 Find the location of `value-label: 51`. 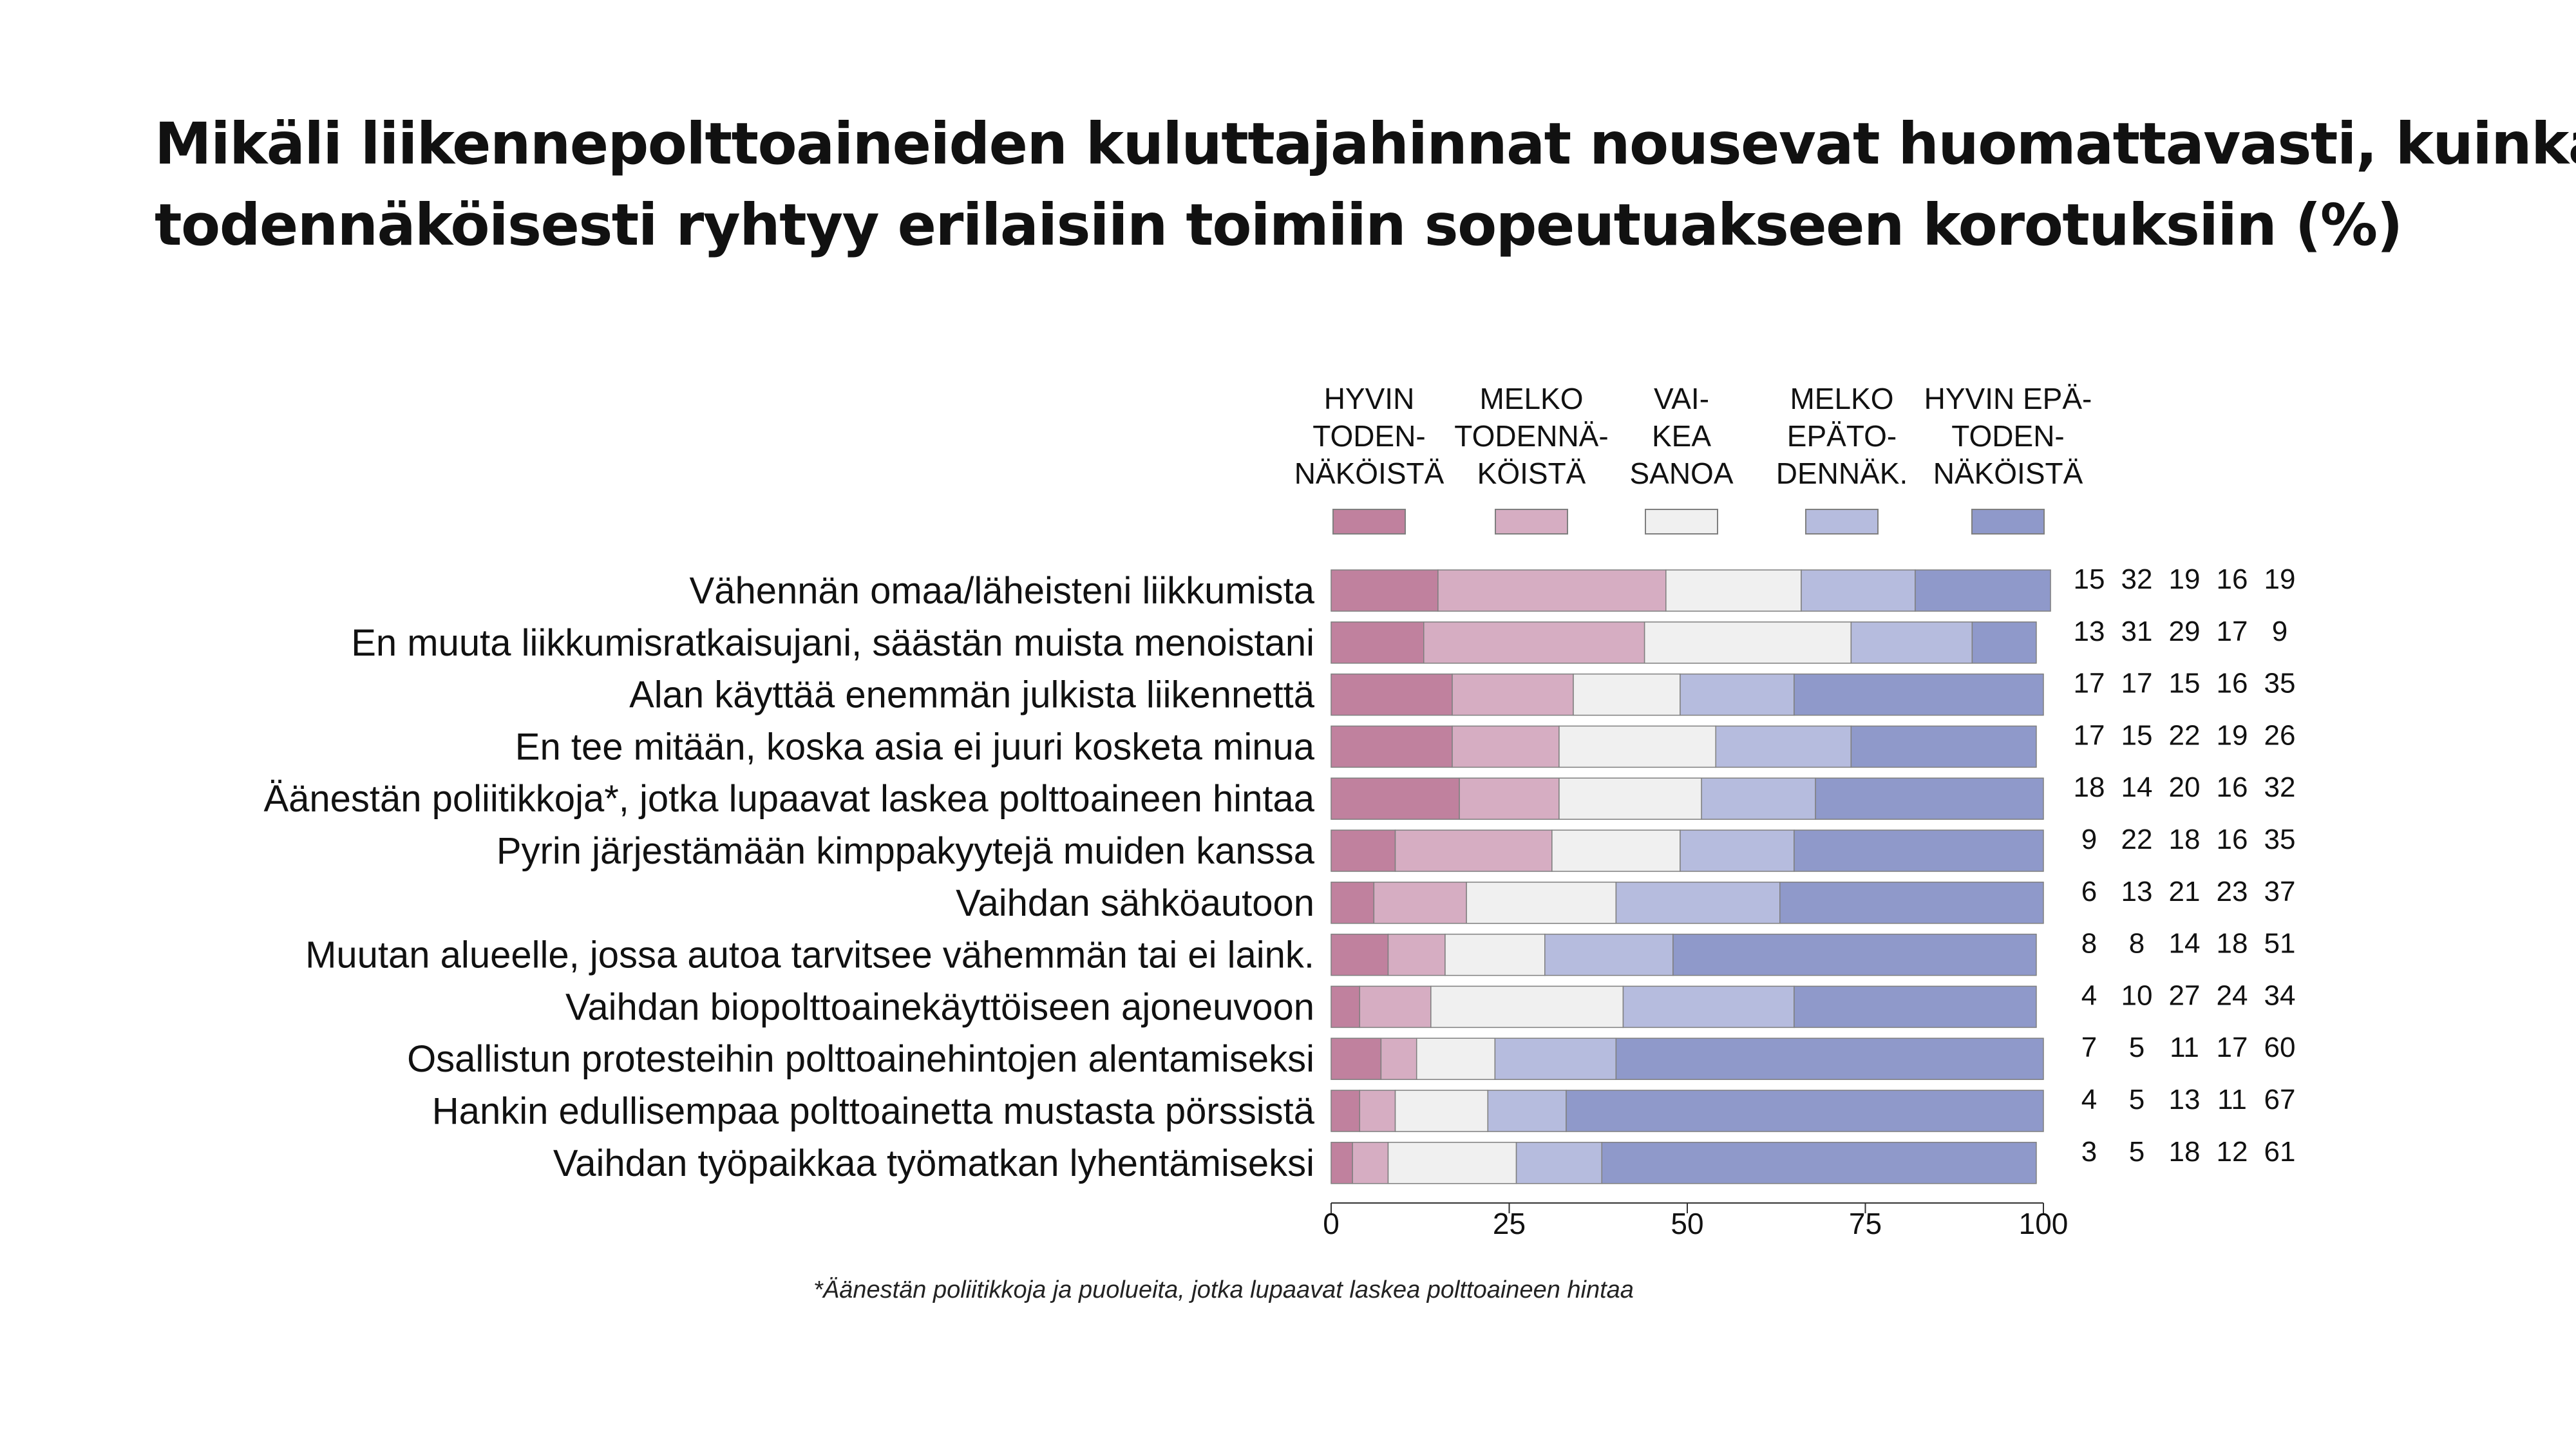

value-label: 51 is located at coordinates (2280, 944).